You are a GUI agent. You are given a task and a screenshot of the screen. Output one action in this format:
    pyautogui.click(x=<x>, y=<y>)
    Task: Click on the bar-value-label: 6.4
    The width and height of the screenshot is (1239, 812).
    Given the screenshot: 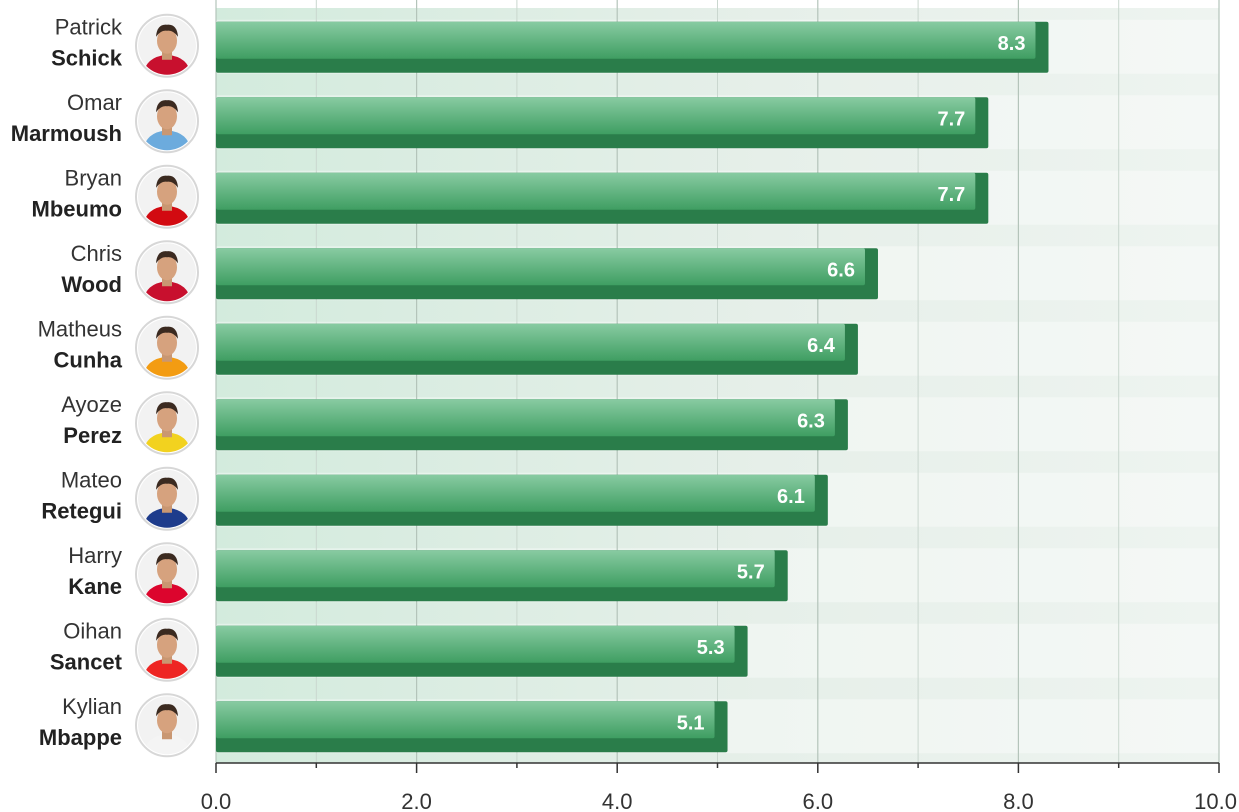 What is the action you would take?
    pyautogui.click(x=821, y=346)
    